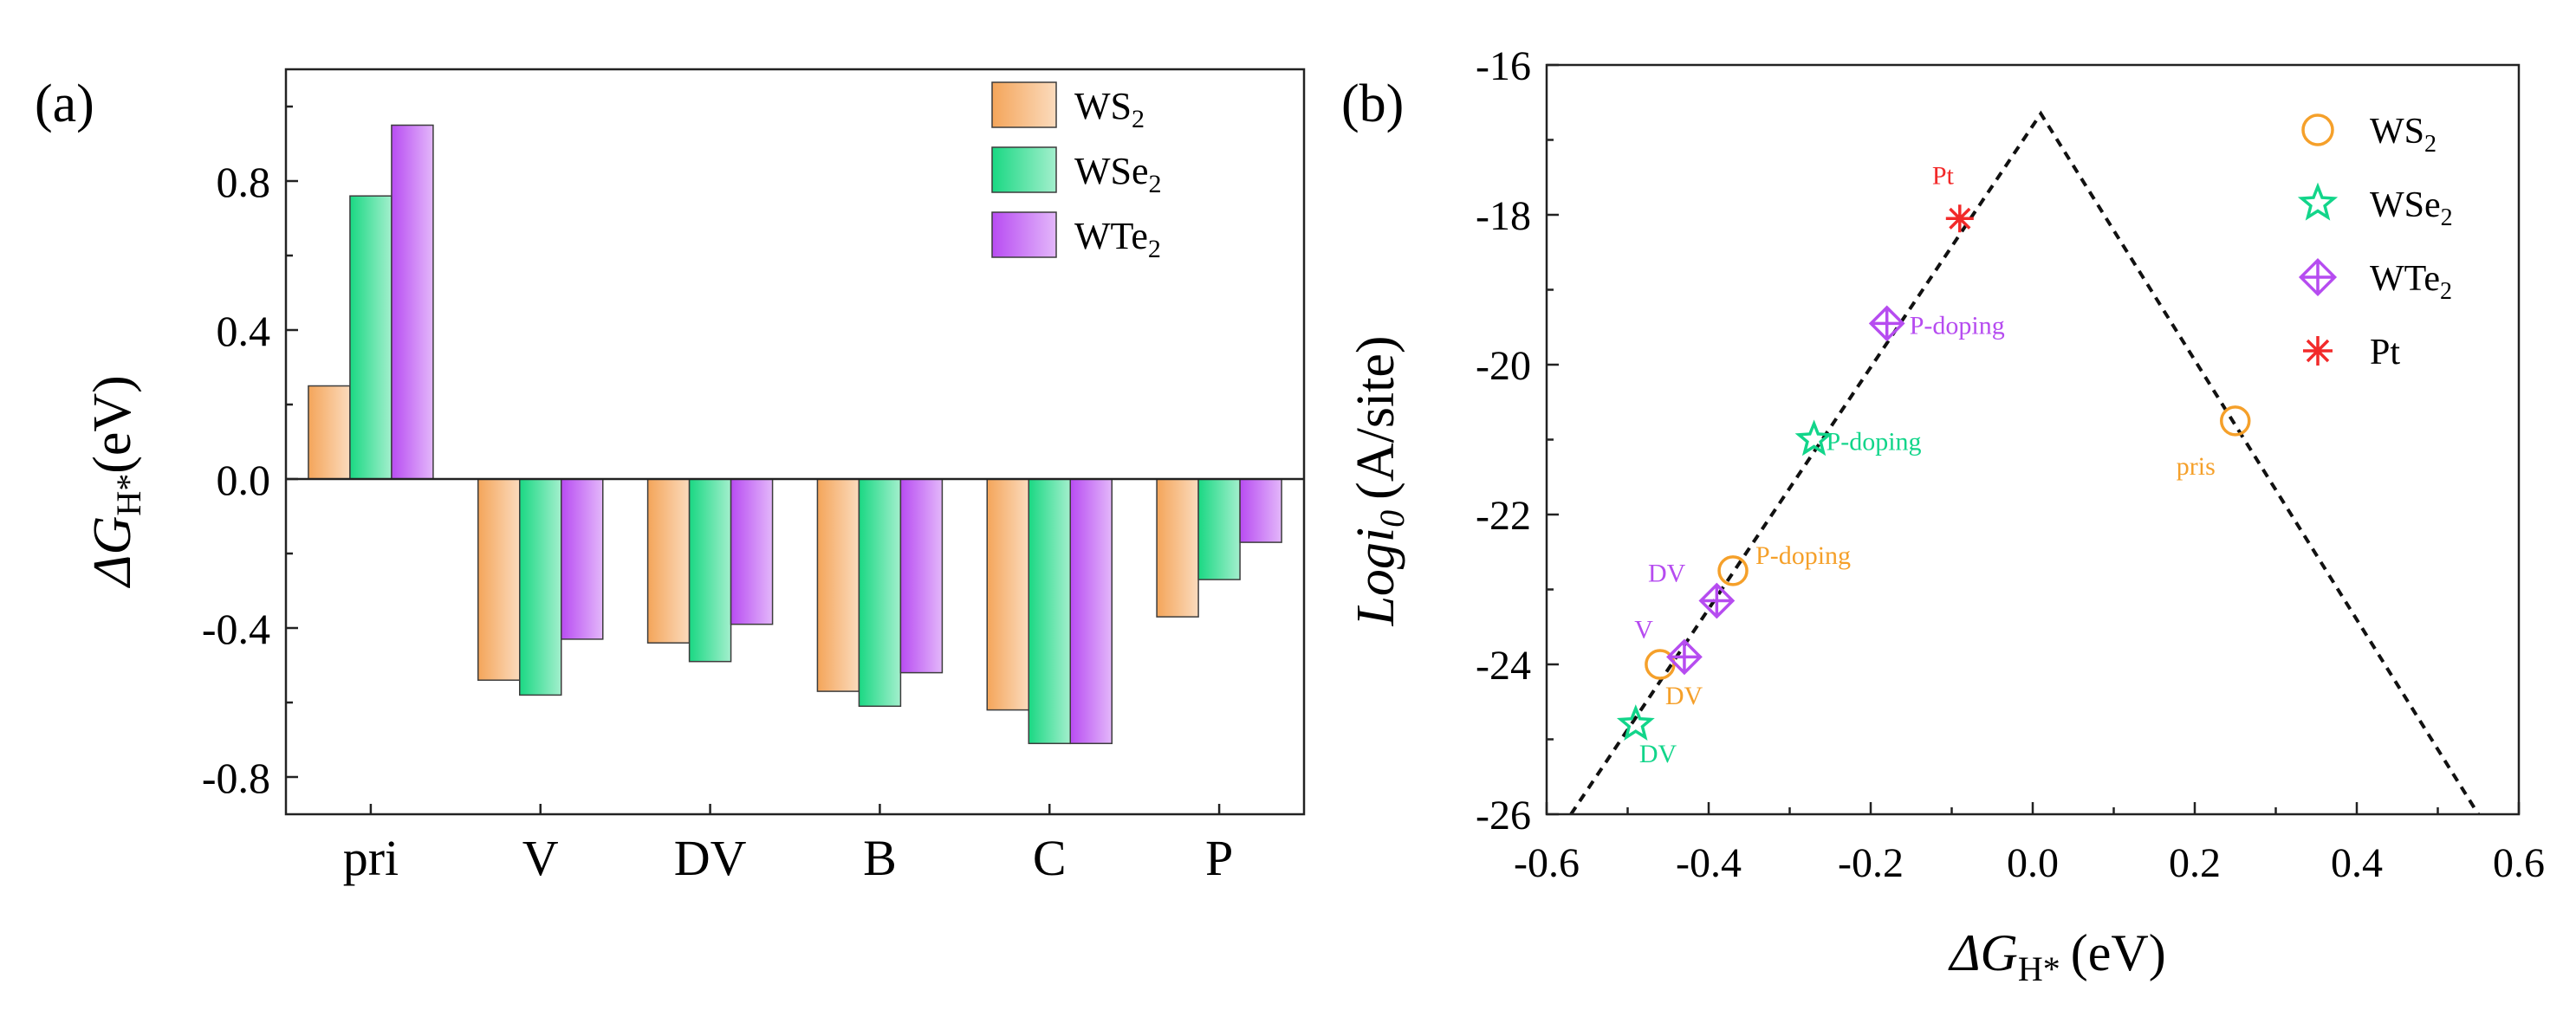 This screenshot has width=2576, height=1036. Describe the element at coordinates (244, 480) in the screenshot. I see `y-tick-label: 0.0` at that location.